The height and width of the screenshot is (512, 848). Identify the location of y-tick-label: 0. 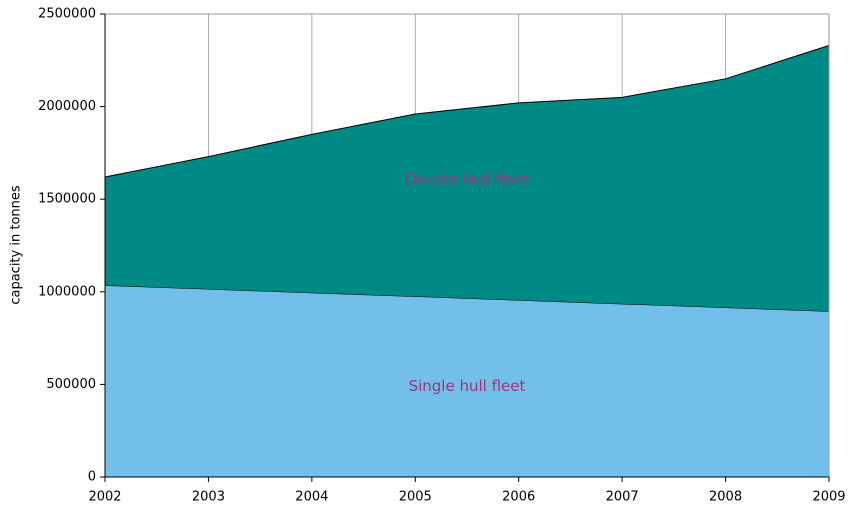
(92, 477).